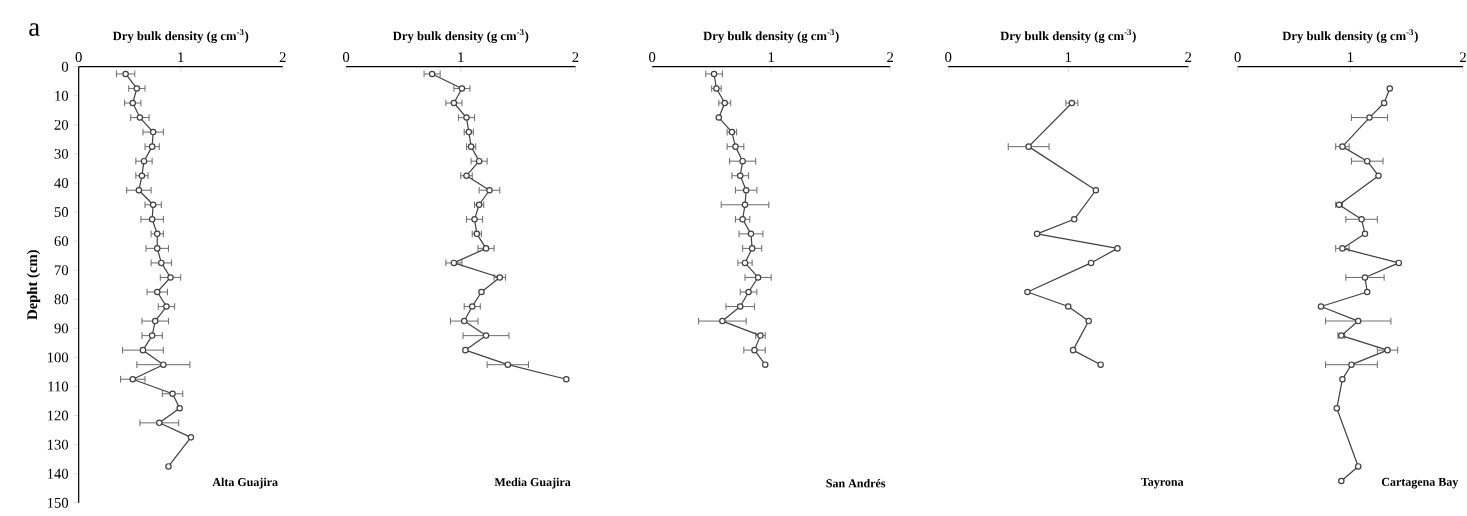 The height and width of the screenshot is (516, 1467). I want to click on y-tick-label: 20, so click(61, 124).